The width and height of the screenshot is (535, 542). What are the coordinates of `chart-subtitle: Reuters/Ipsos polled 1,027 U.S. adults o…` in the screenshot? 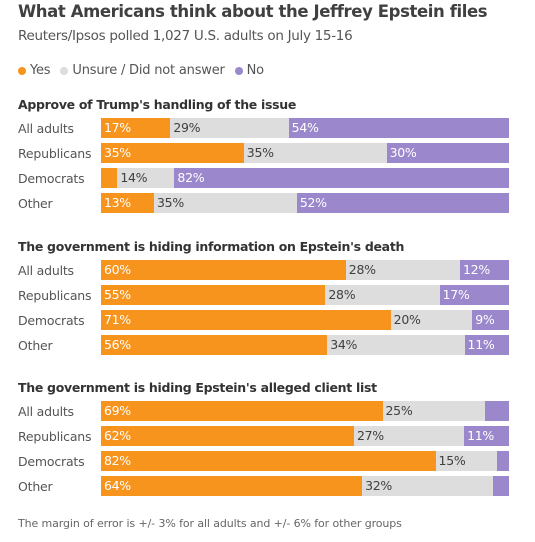 It's located at (185, 36).